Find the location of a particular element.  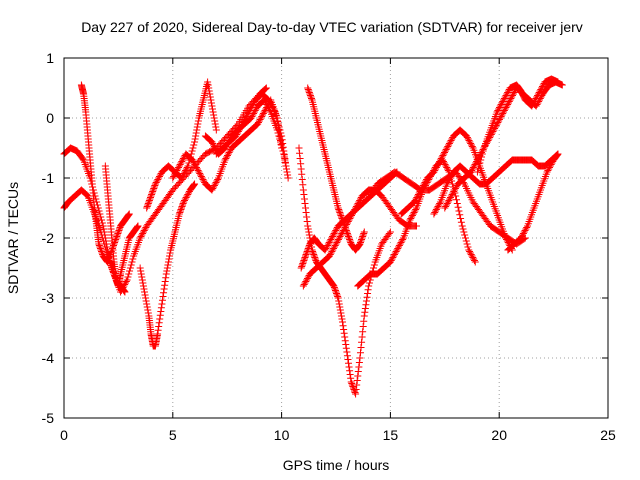

y-axis-label: SDTVAR / TECUs is located at coordinates (13, 238).